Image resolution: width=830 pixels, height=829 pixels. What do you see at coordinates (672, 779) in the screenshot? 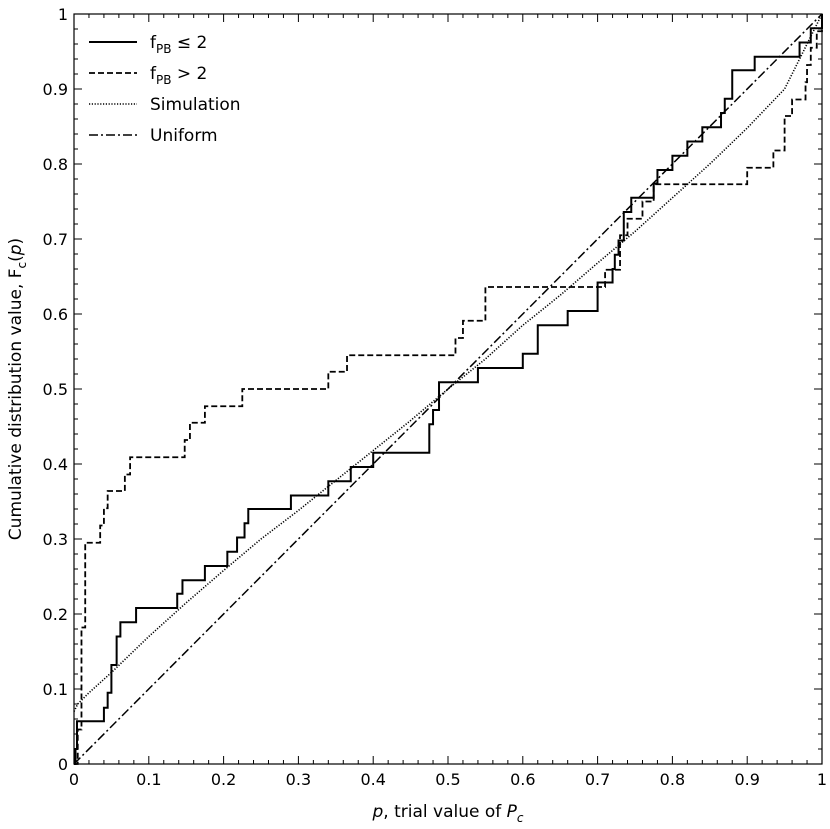
I see `x-tick-label: 0.8` at bounding box center [672, 779].